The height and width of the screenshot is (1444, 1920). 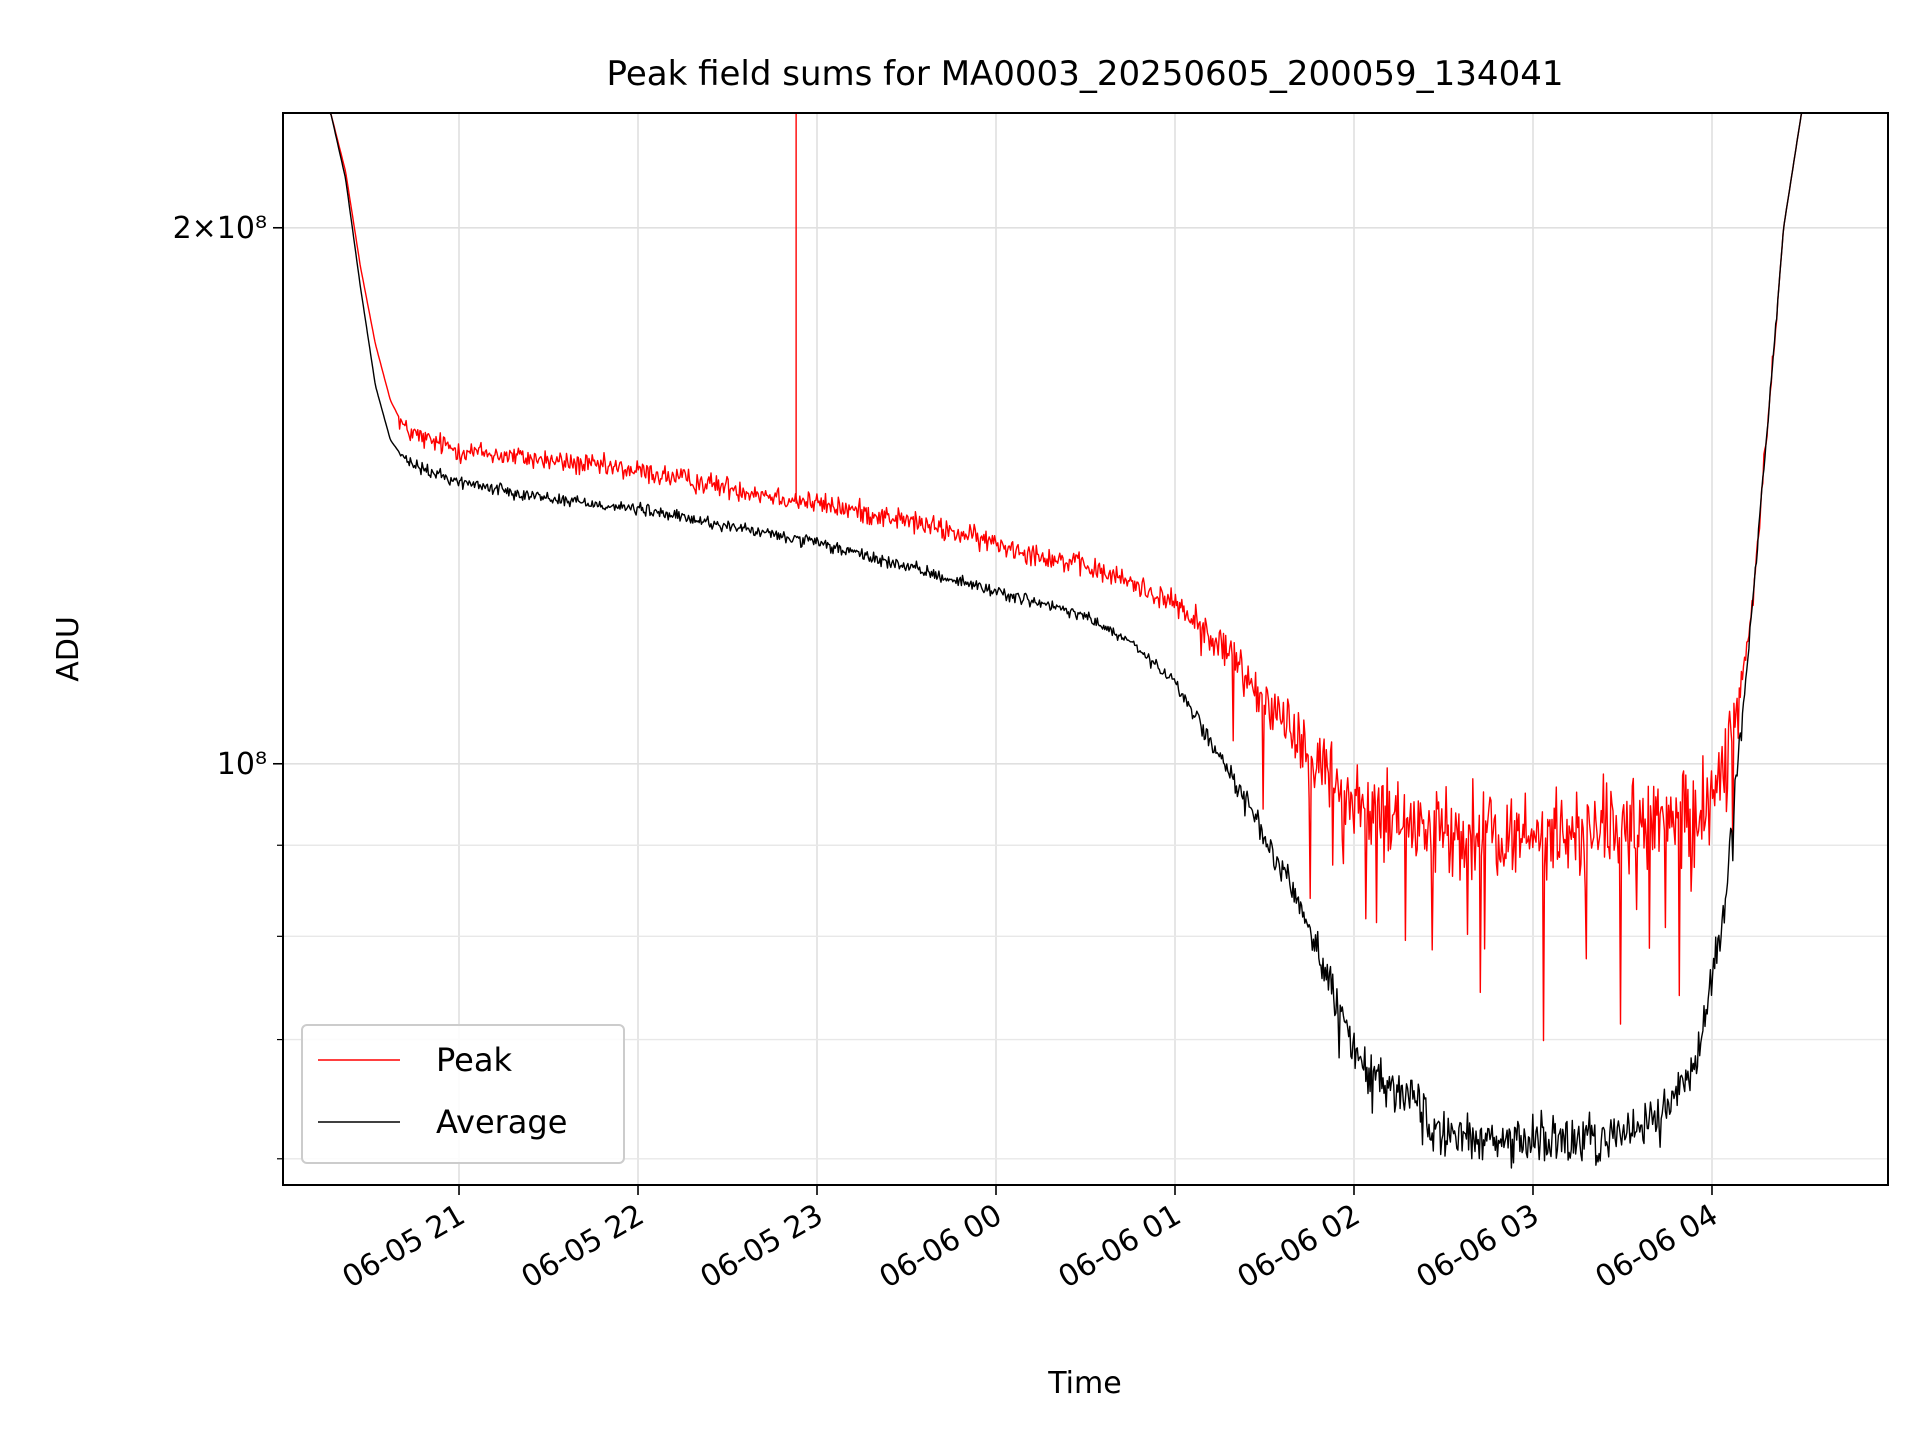 I want to click on y-axis-label: ADU, so click(x=68, y=649).